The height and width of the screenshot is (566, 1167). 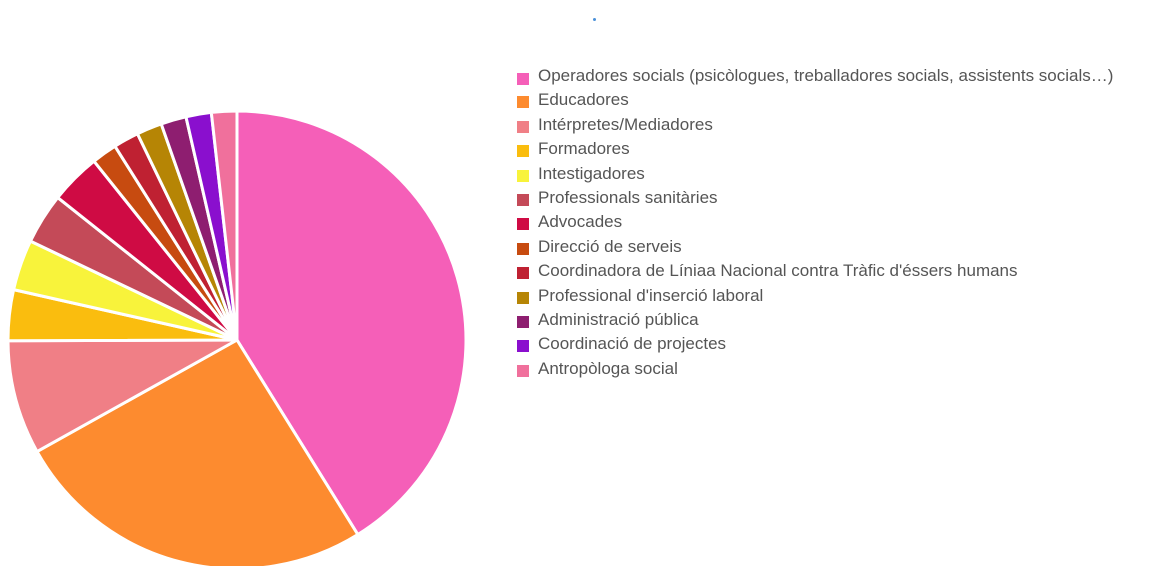 What do you see at coordinates (584, 149) in the screenshot?
I see `legend-label: Formadores` at bounding box center [584, 149].